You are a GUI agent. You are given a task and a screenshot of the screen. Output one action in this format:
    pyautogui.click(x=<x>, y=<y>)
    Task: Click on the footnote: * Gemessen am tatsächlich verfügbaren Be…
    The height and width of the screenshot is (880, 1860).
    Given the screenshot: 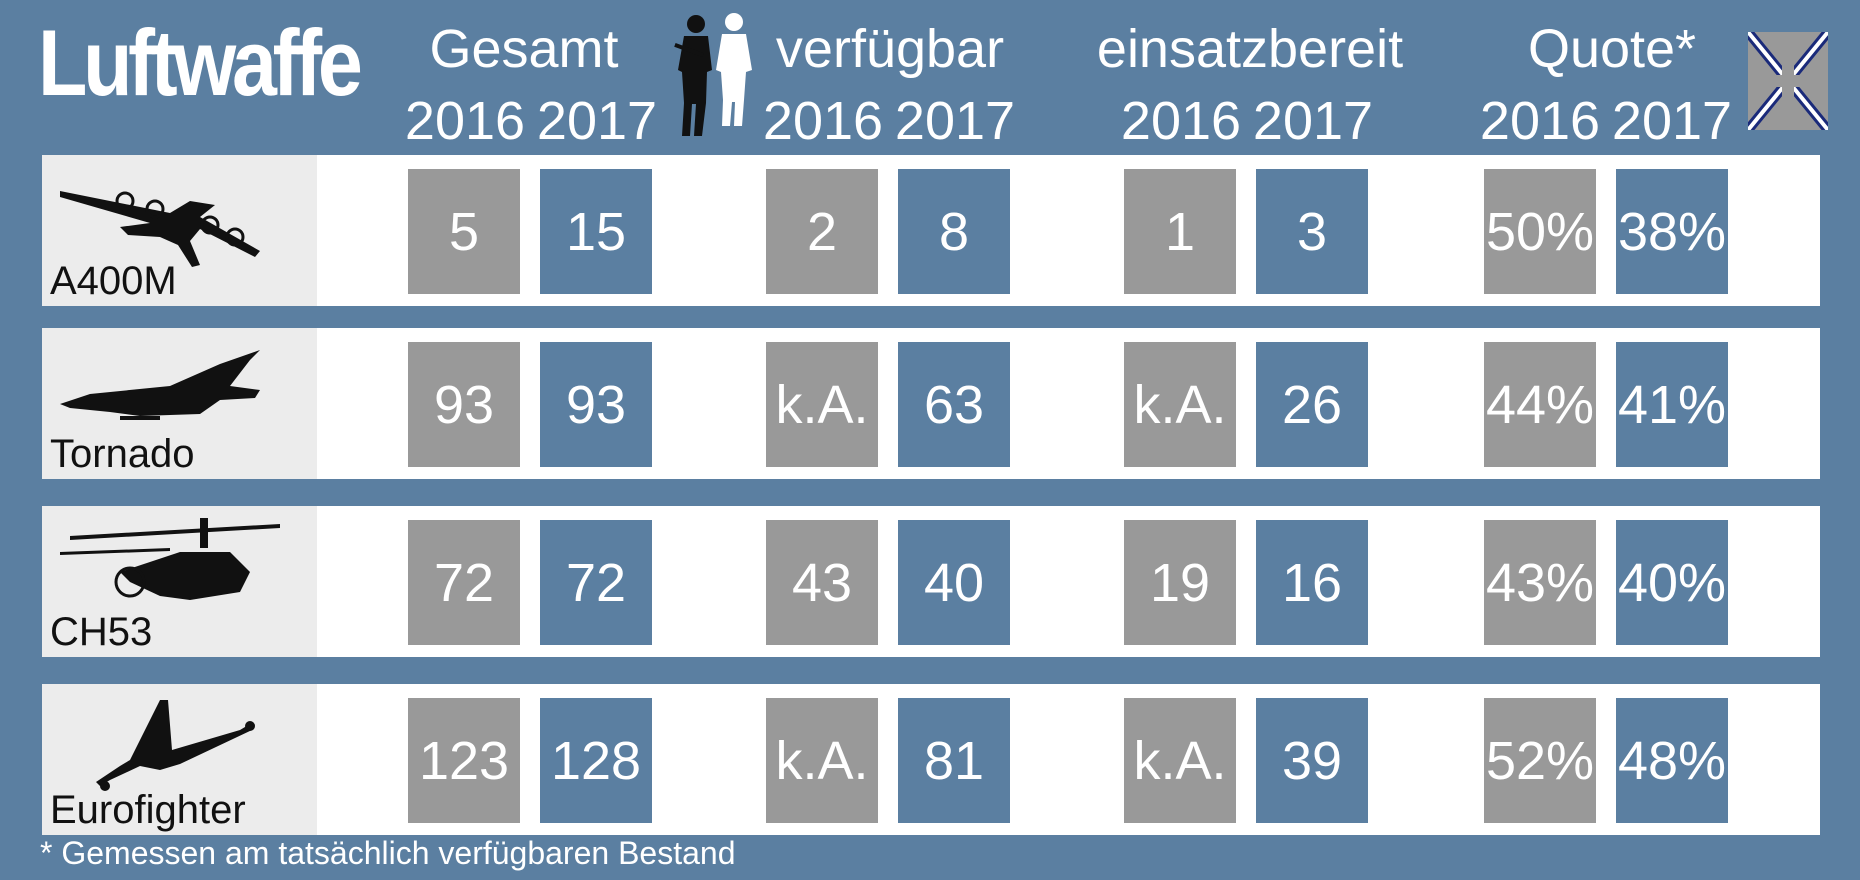 What is the action you would take?
    pyautogui.click(x=388, y=853)
    